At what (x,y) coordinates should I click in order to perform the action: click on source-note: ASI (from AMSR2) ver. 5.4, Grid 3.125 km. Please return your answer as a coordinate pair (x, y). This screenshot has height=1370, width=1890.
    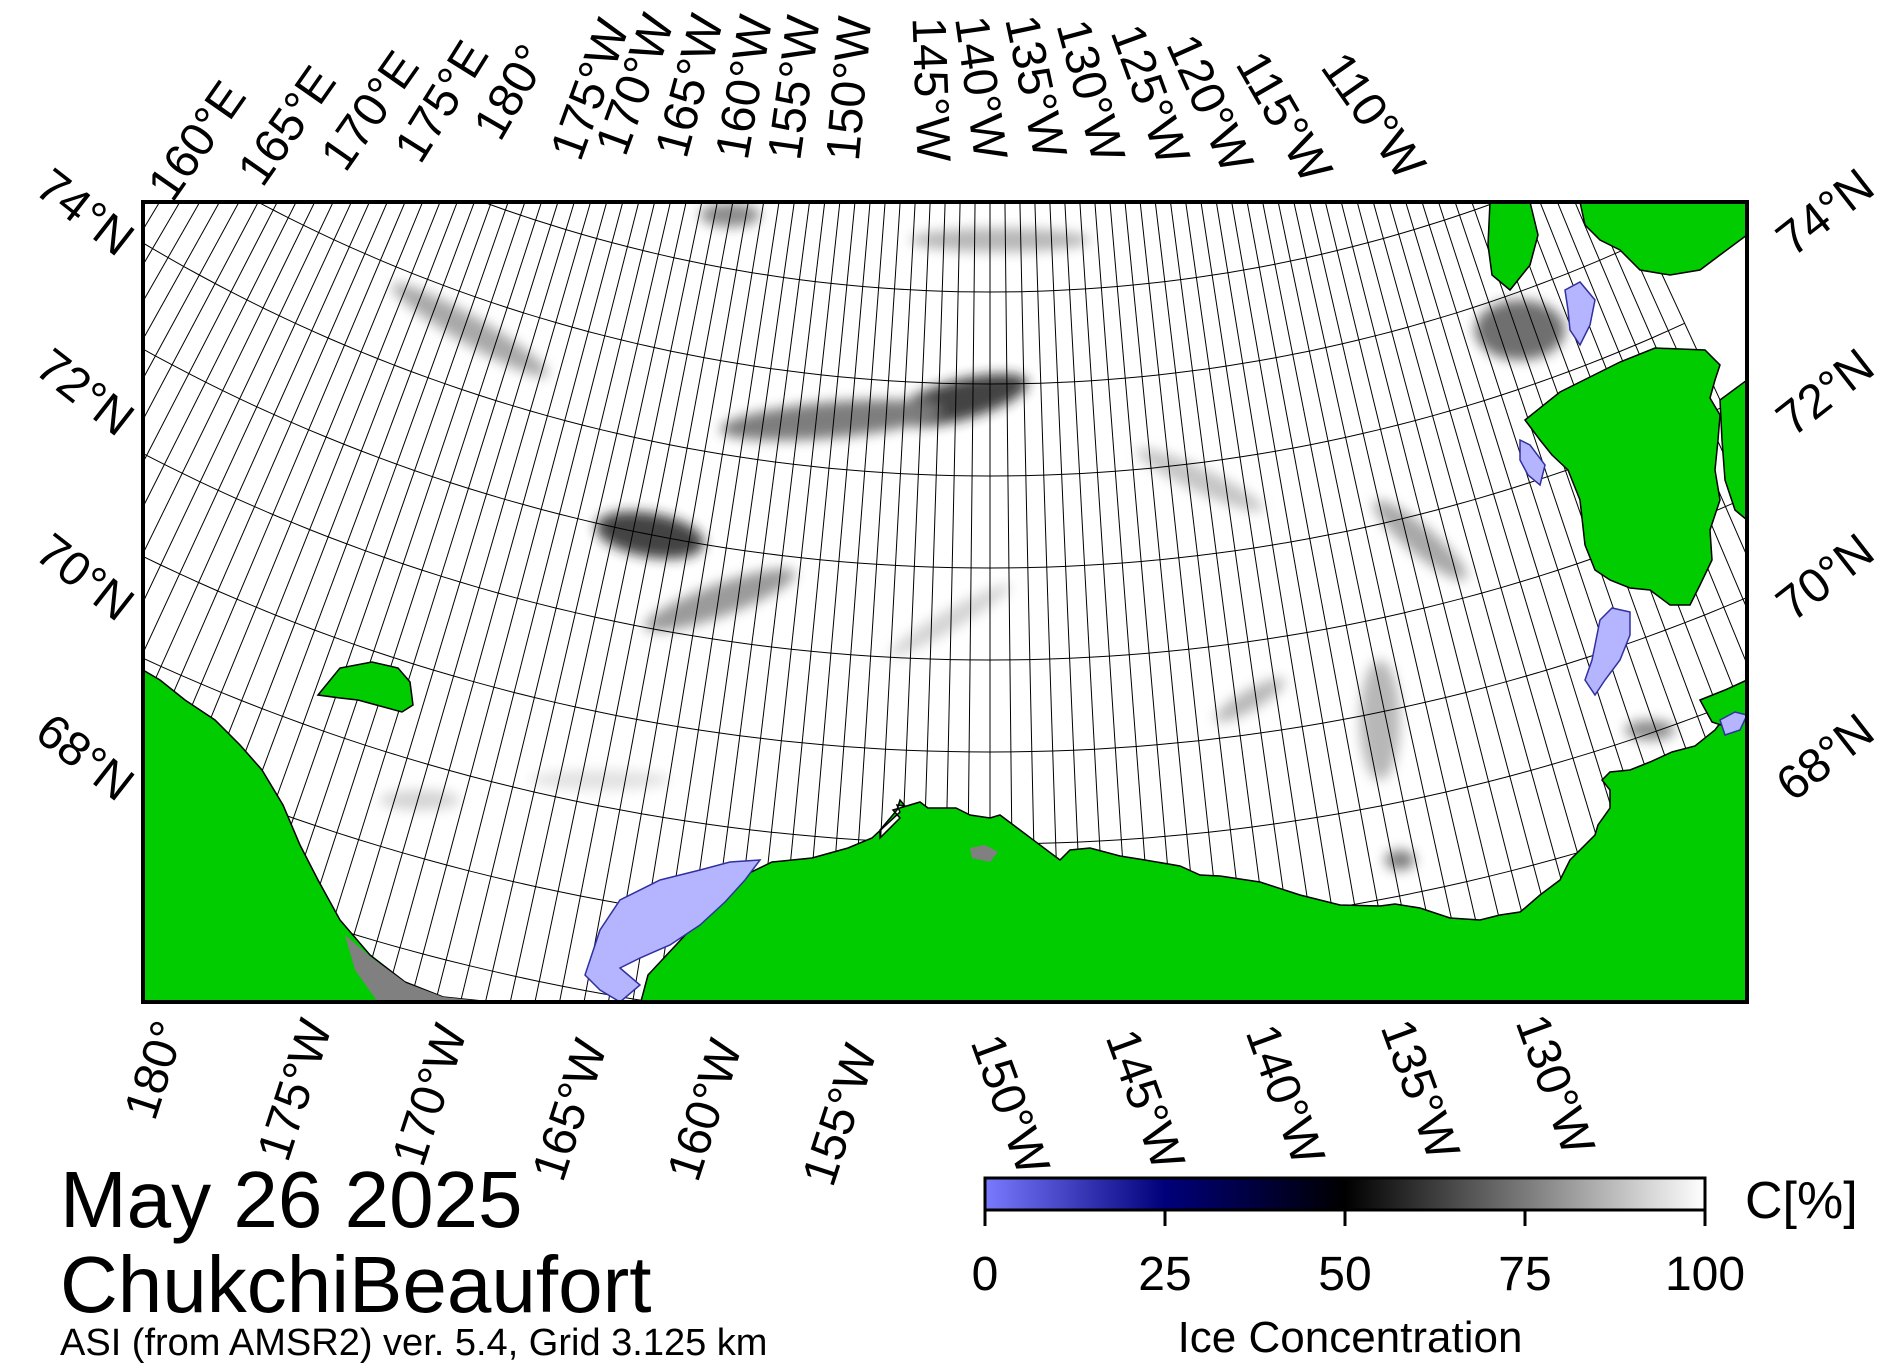
    Looking at the image, I should click on (414, 1343).